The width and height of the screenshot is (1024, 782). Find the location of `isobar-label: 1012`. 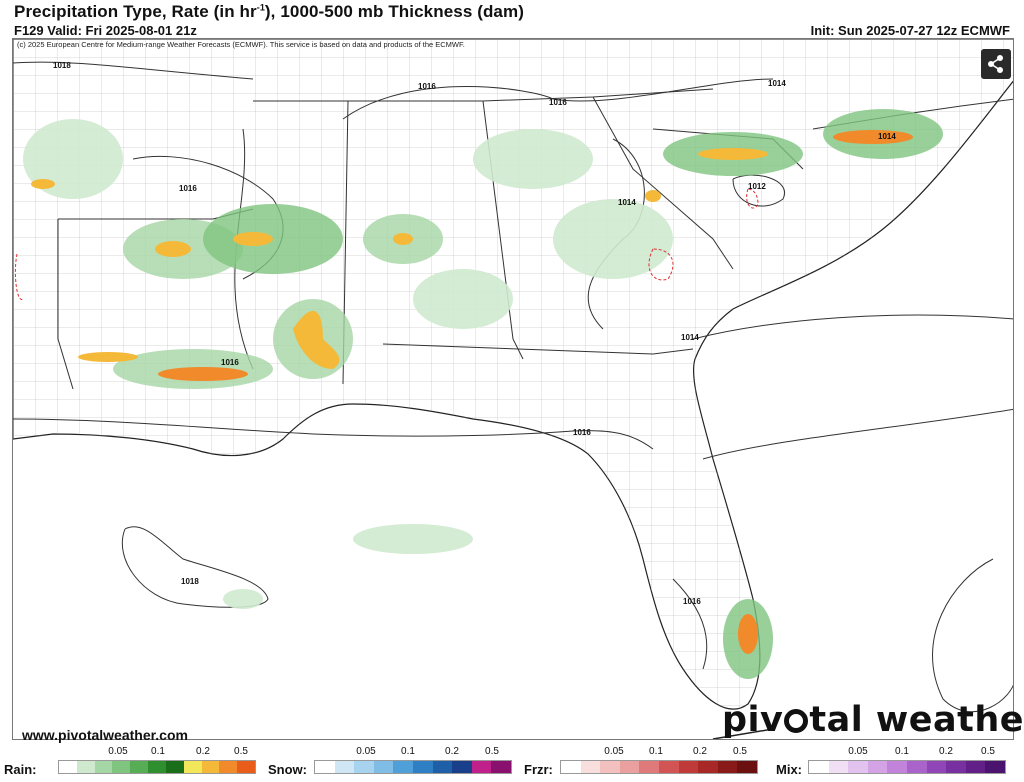

isobar-label: 1012 is located at coordinates (757, 186).